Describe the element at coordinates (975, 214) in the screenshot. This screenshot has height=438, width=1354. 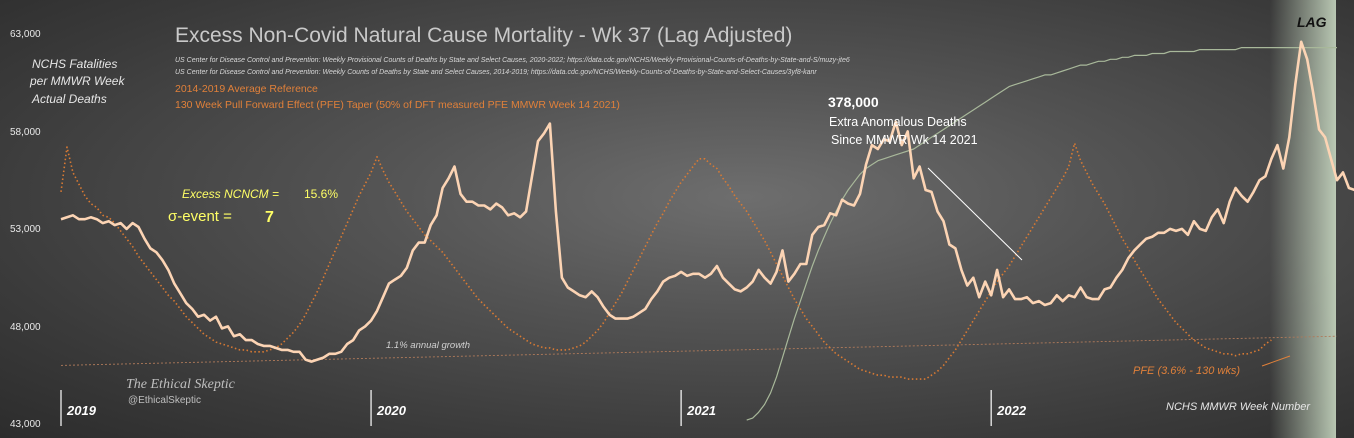
I see `anomalous-pointer` at that location.